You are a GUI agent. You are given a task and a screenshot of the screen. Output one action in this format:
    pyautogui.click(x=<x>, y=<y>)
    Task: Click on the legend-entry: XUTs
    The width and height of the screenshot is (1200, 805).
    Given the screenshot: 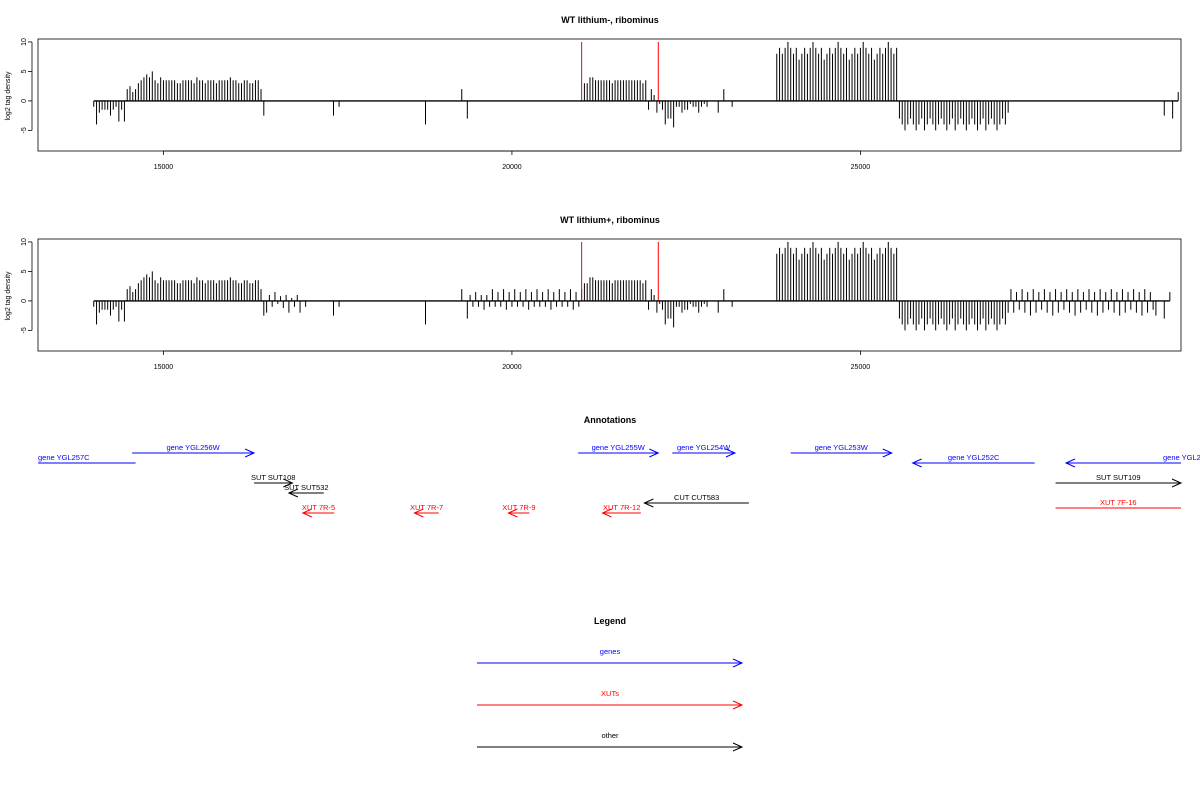 What is the action you would take?
    pyautogui.click(x=610, y=699)
    